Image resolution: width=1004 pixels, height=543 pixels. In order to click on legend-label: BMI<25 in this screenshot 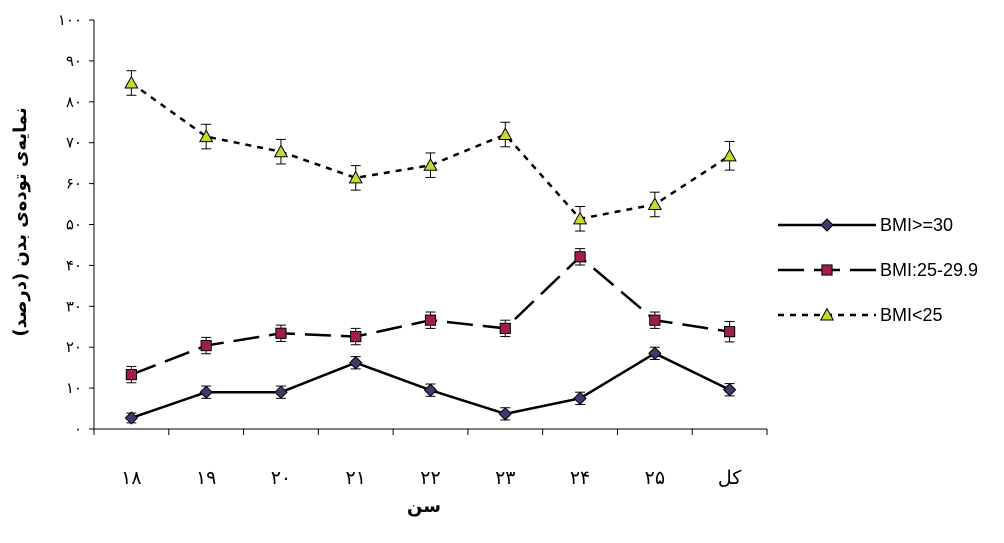, I will do `click(911, 315)`.